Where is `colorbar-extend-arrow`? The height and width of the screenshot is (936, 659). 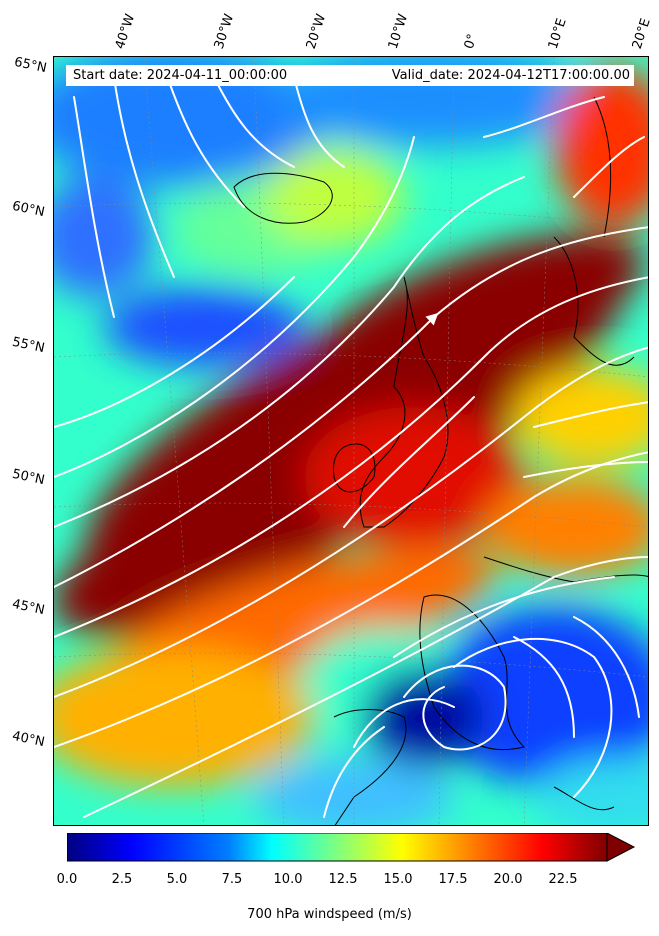
colorbar-extend-arrow is located at coordinates (621, 847).